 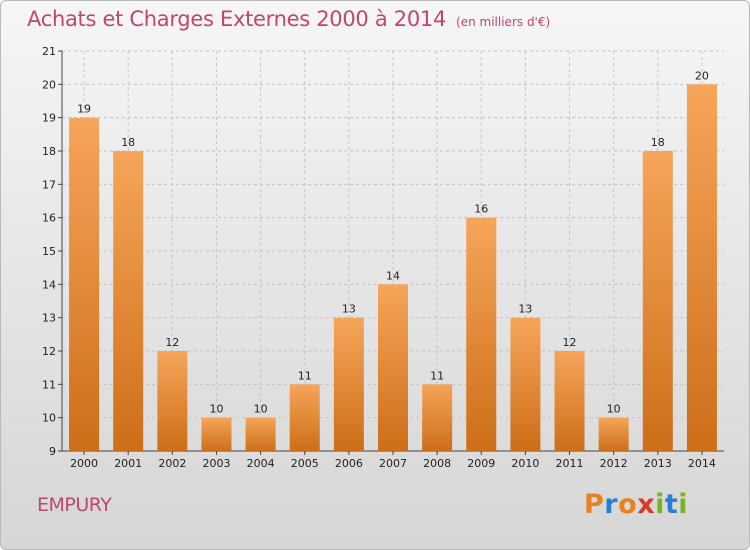 I want to click on bar-value-label: 14, so click(x=393, y=275).